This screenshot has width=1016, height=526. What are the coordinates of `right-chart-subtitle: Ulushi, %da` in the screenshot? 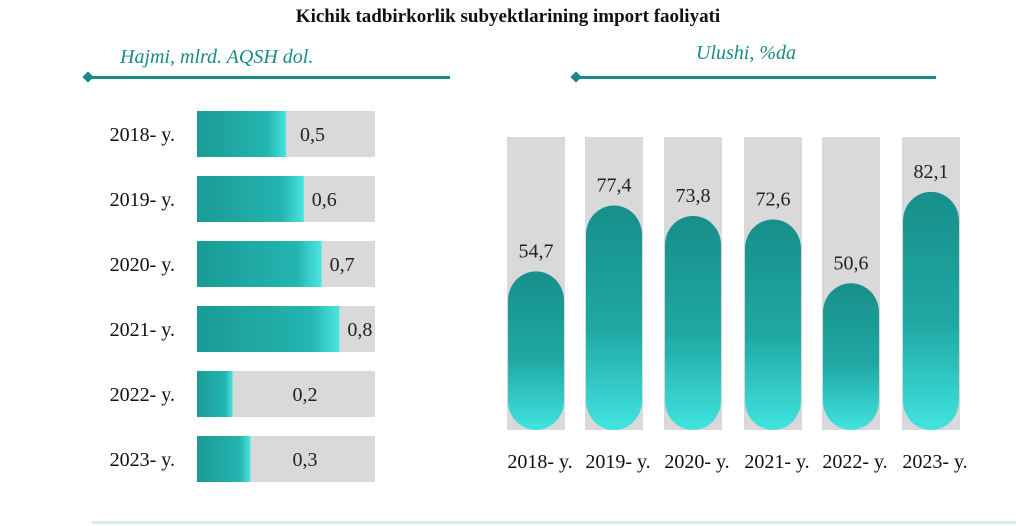 It's located at (746, 53).